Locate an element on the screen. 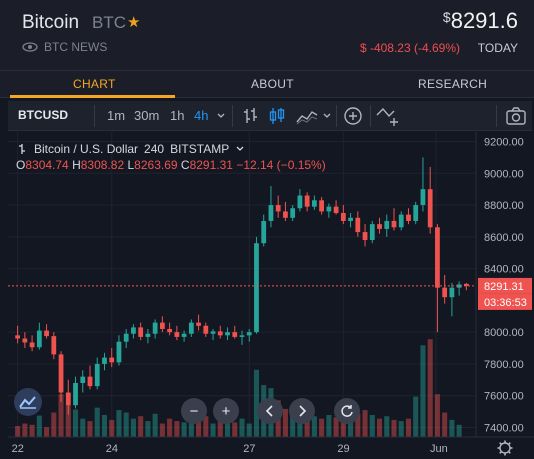 Image resolution: width=534 pixels, height=459 pixels. time-axis is located at coordinates (271, 448).